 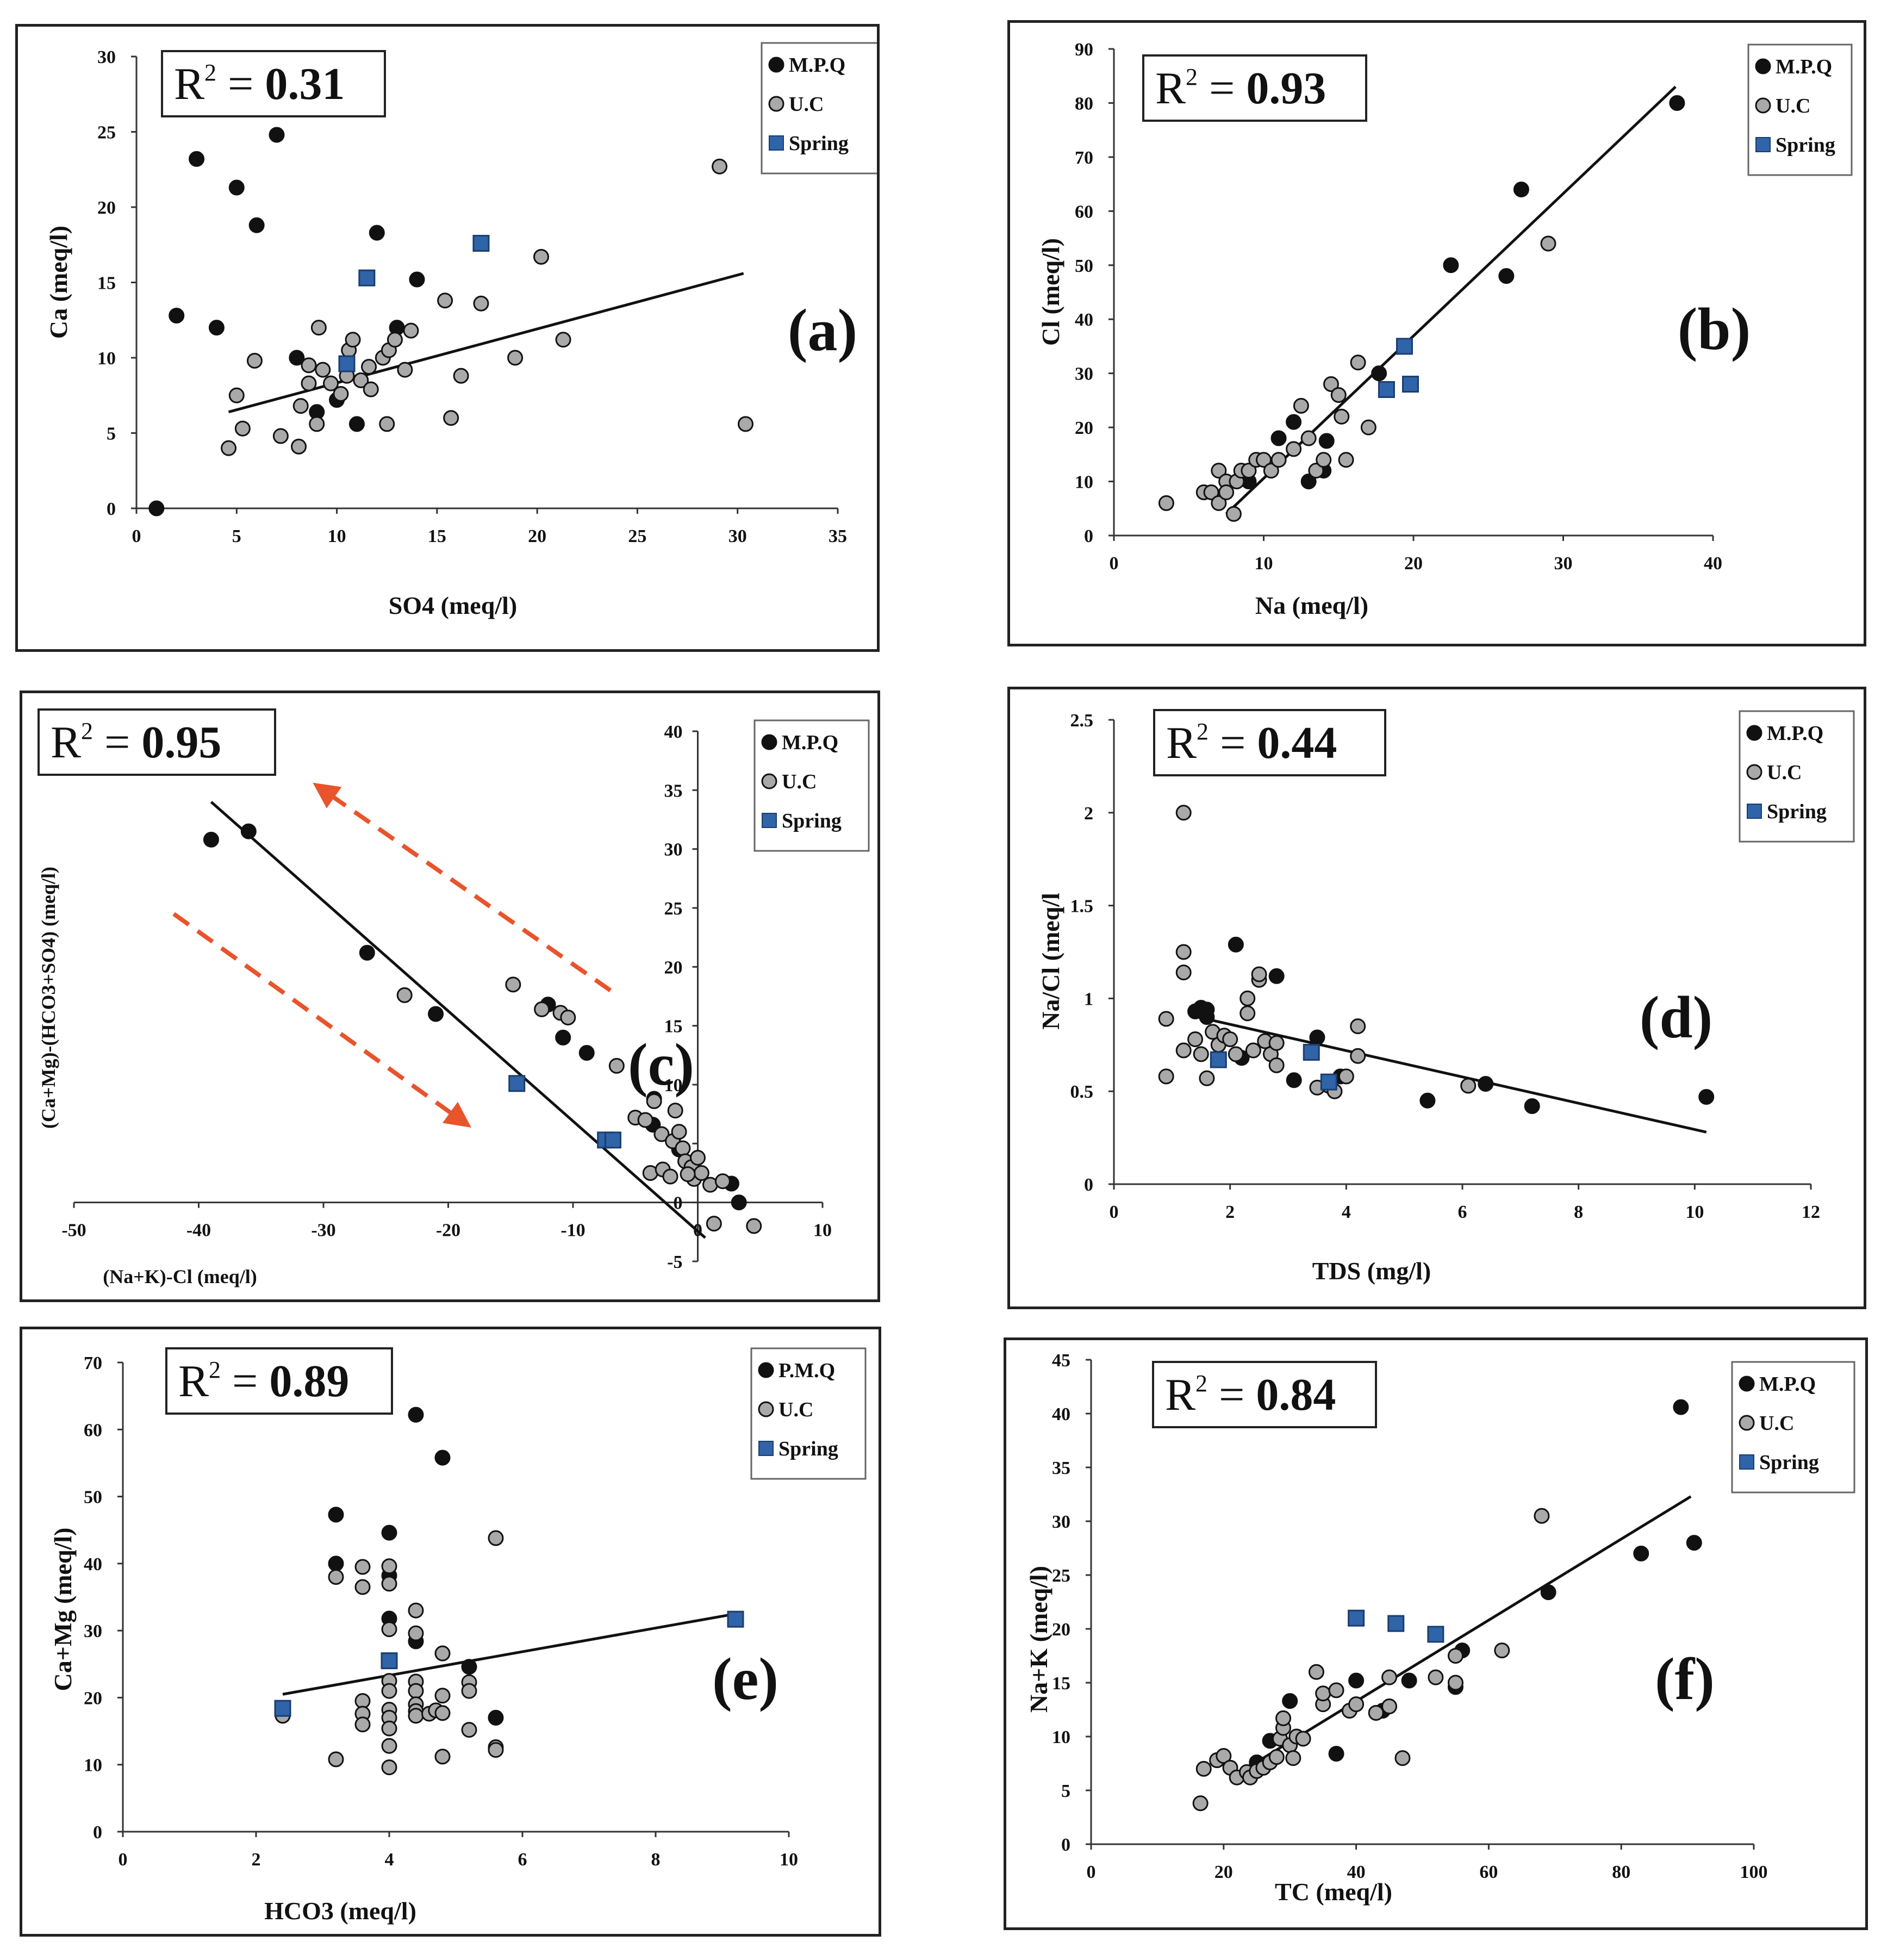 What do you see at coordinates (1286, 88) in the screenshot?
I see `r2-value: 0.93` at bounding box center [1286, 88].